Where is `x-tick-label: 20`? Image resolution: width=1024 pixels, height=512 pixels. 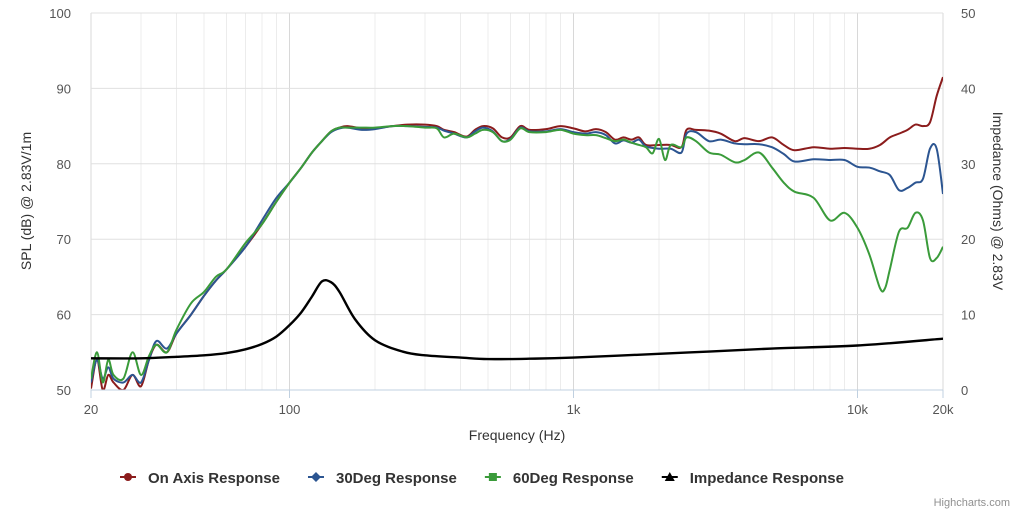 x-tick-label: 20 is located at coordinates (91, 409).